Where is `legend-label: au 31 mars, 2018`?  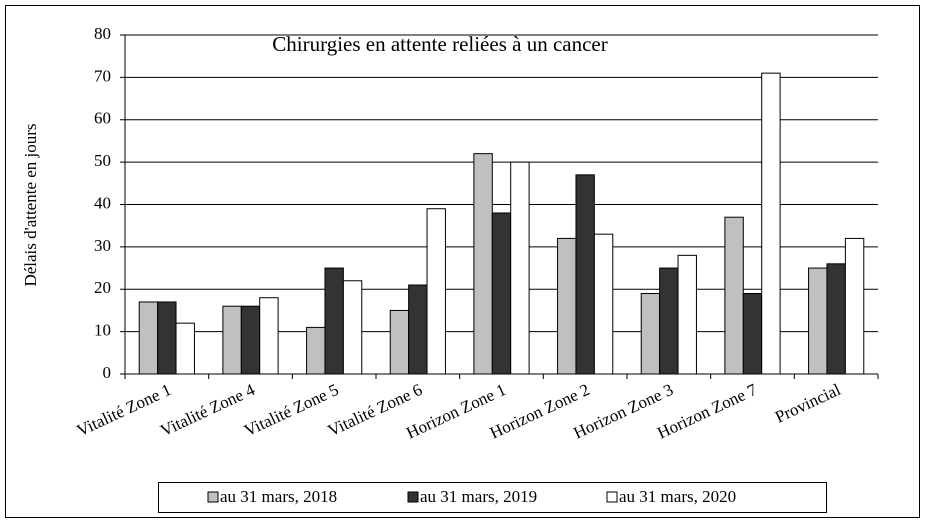
legend-label: au 31 mars, 2018 is located at coordinates (278, 496).